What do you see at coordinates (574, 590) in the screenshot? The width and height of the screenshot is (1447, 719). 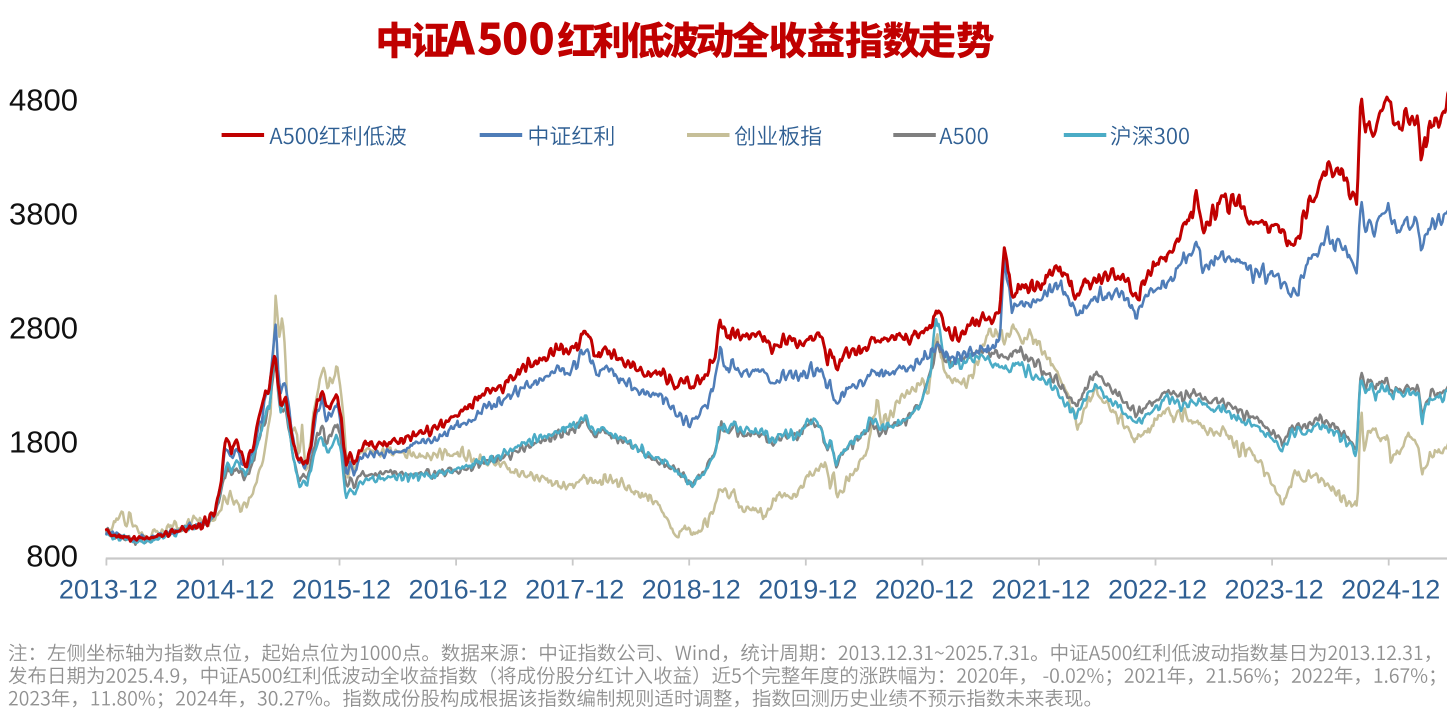 I see `svg-text: 2017-12` at bounding box center [574, 590].